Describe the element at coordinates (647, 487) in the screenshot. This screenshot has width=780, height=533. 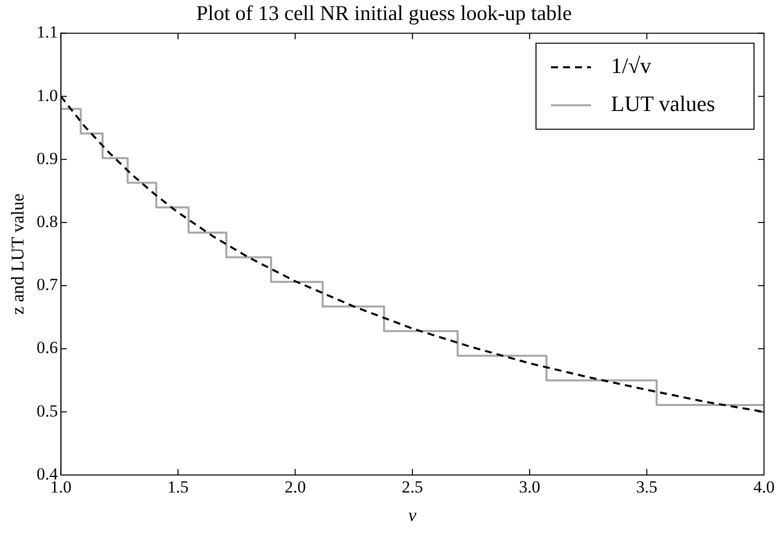
I see `x-tick-label: 3.5` at that location.